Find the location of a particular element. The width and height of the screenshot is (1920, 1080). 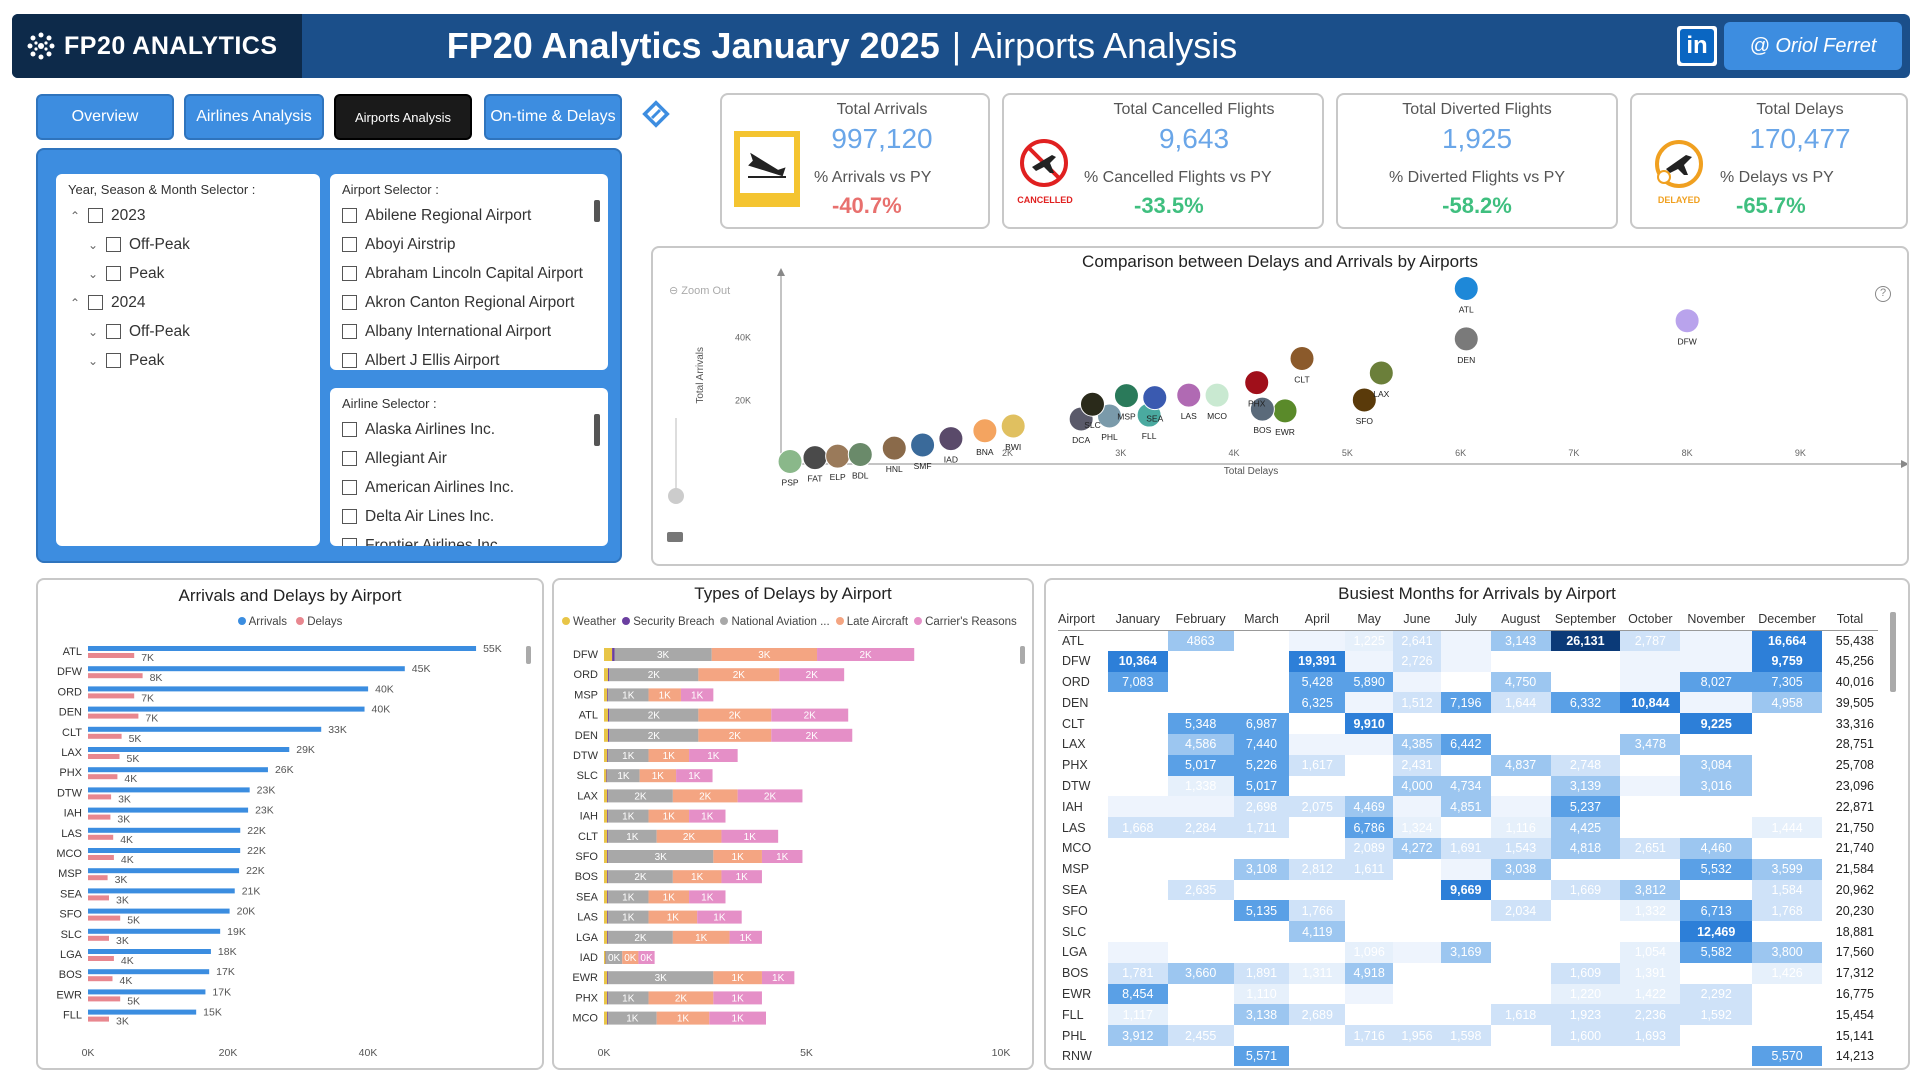

airport-option: Akron Canton Regional Airport is located at coordinates (469, 302).